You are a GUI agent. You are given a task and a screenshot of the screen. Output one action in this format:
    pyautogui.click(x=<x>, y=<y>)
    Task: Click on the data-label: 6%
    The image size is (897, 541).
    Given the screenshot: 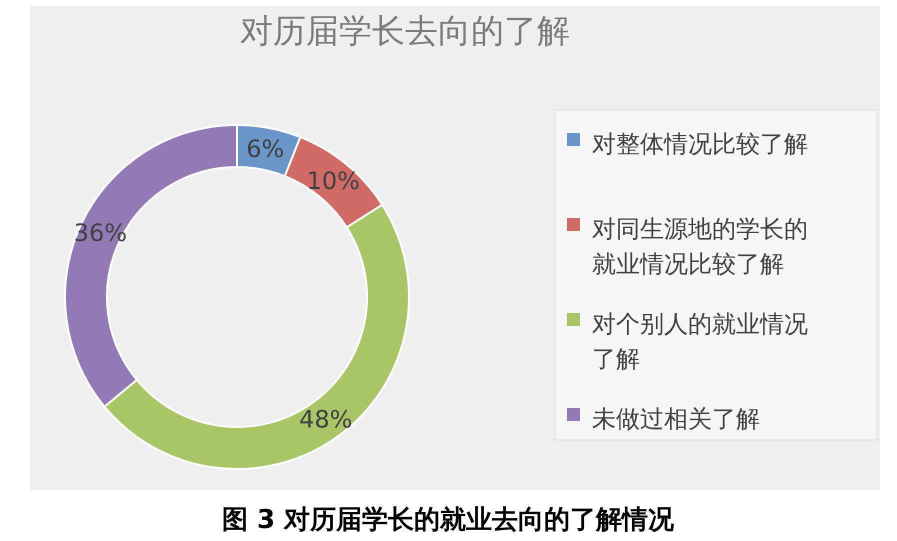 What is the action you would take?
    pyautogui.click(x=265, y=149)
    